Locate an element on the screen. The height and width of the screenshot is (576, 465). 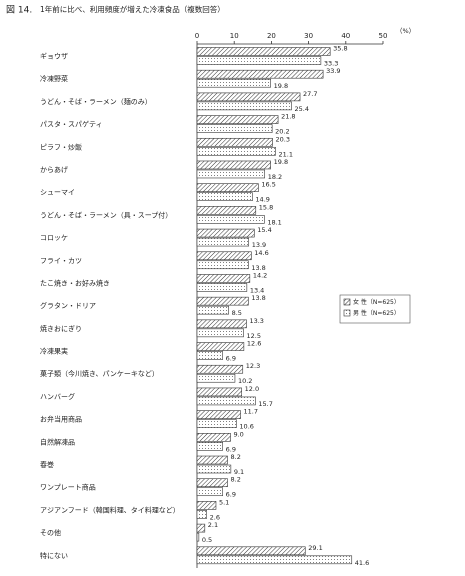
value-label: 10.2 is located at coordinates (245, 381).